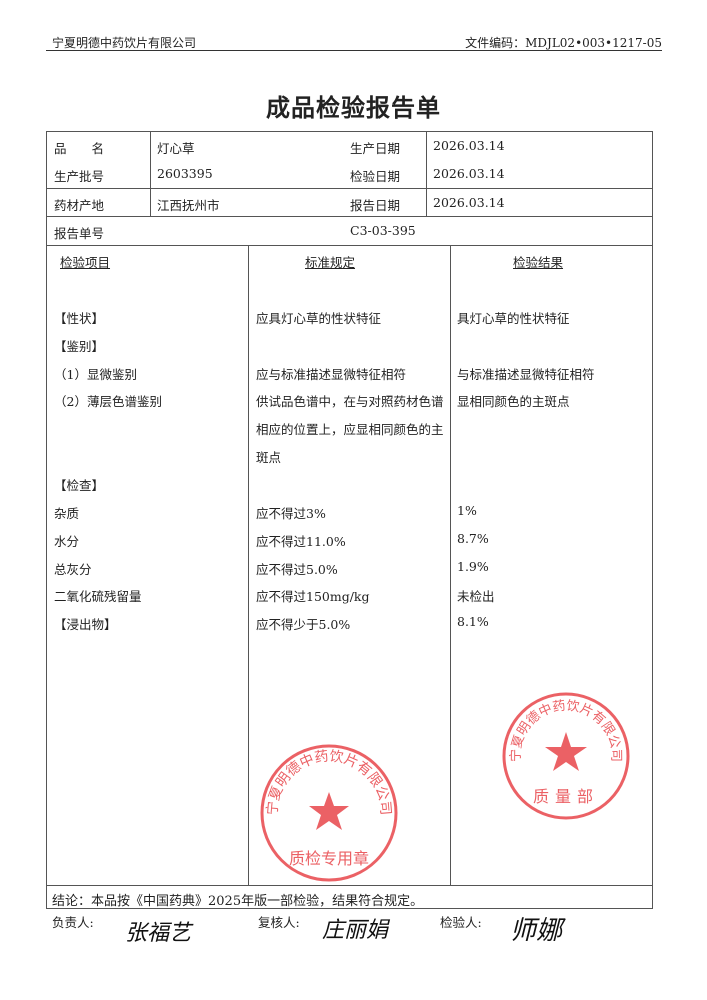  Describe the element at coordinates (79, 176) in the screenshot. I see `batch-label: 生产批号` at that location.